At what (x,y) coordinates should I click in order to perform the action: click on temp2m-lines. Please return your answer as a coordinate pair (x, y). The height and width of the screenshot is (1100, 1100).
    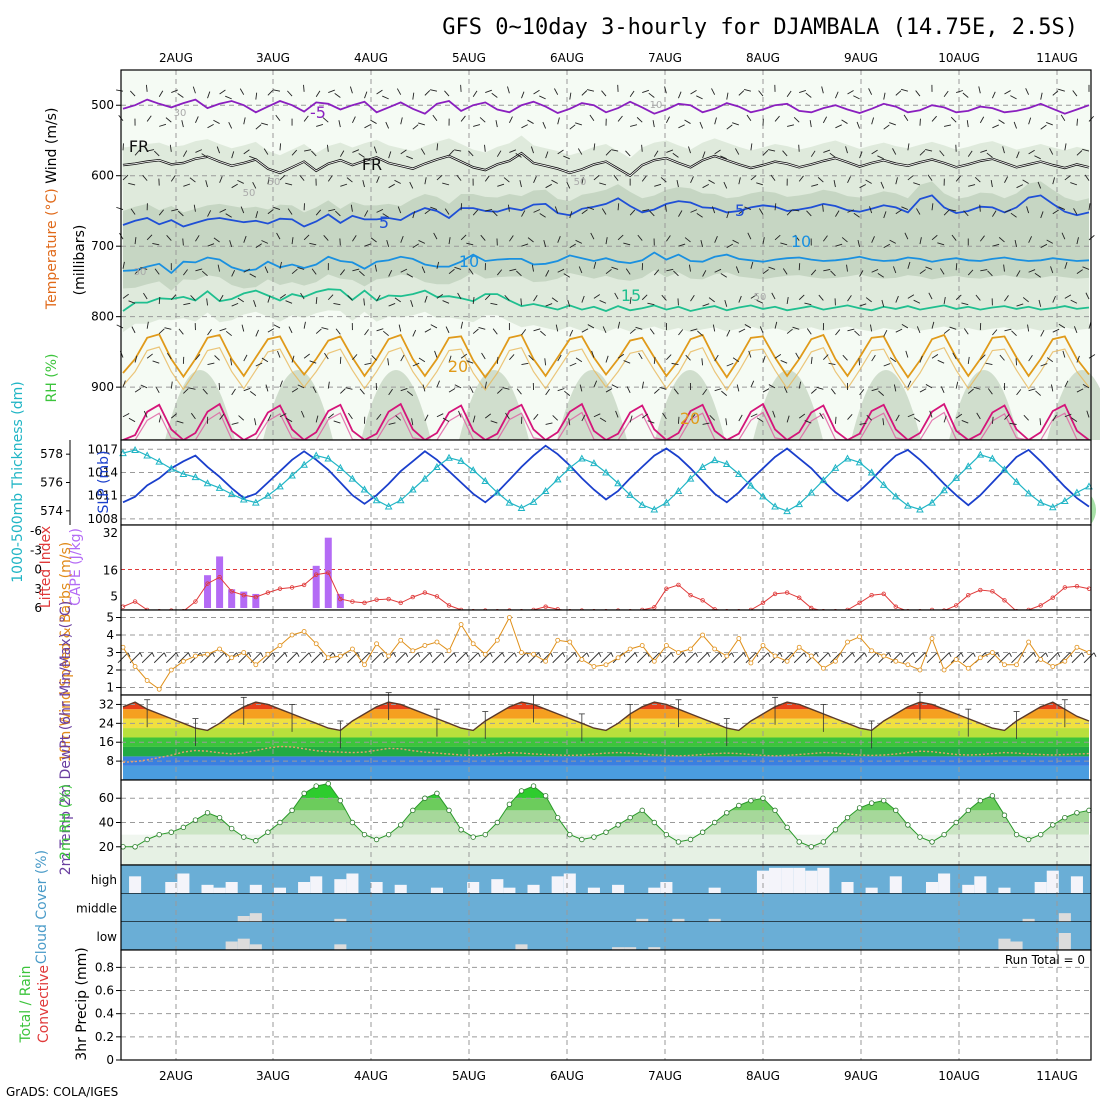
    Looking at the image, I should click on (606, 727).